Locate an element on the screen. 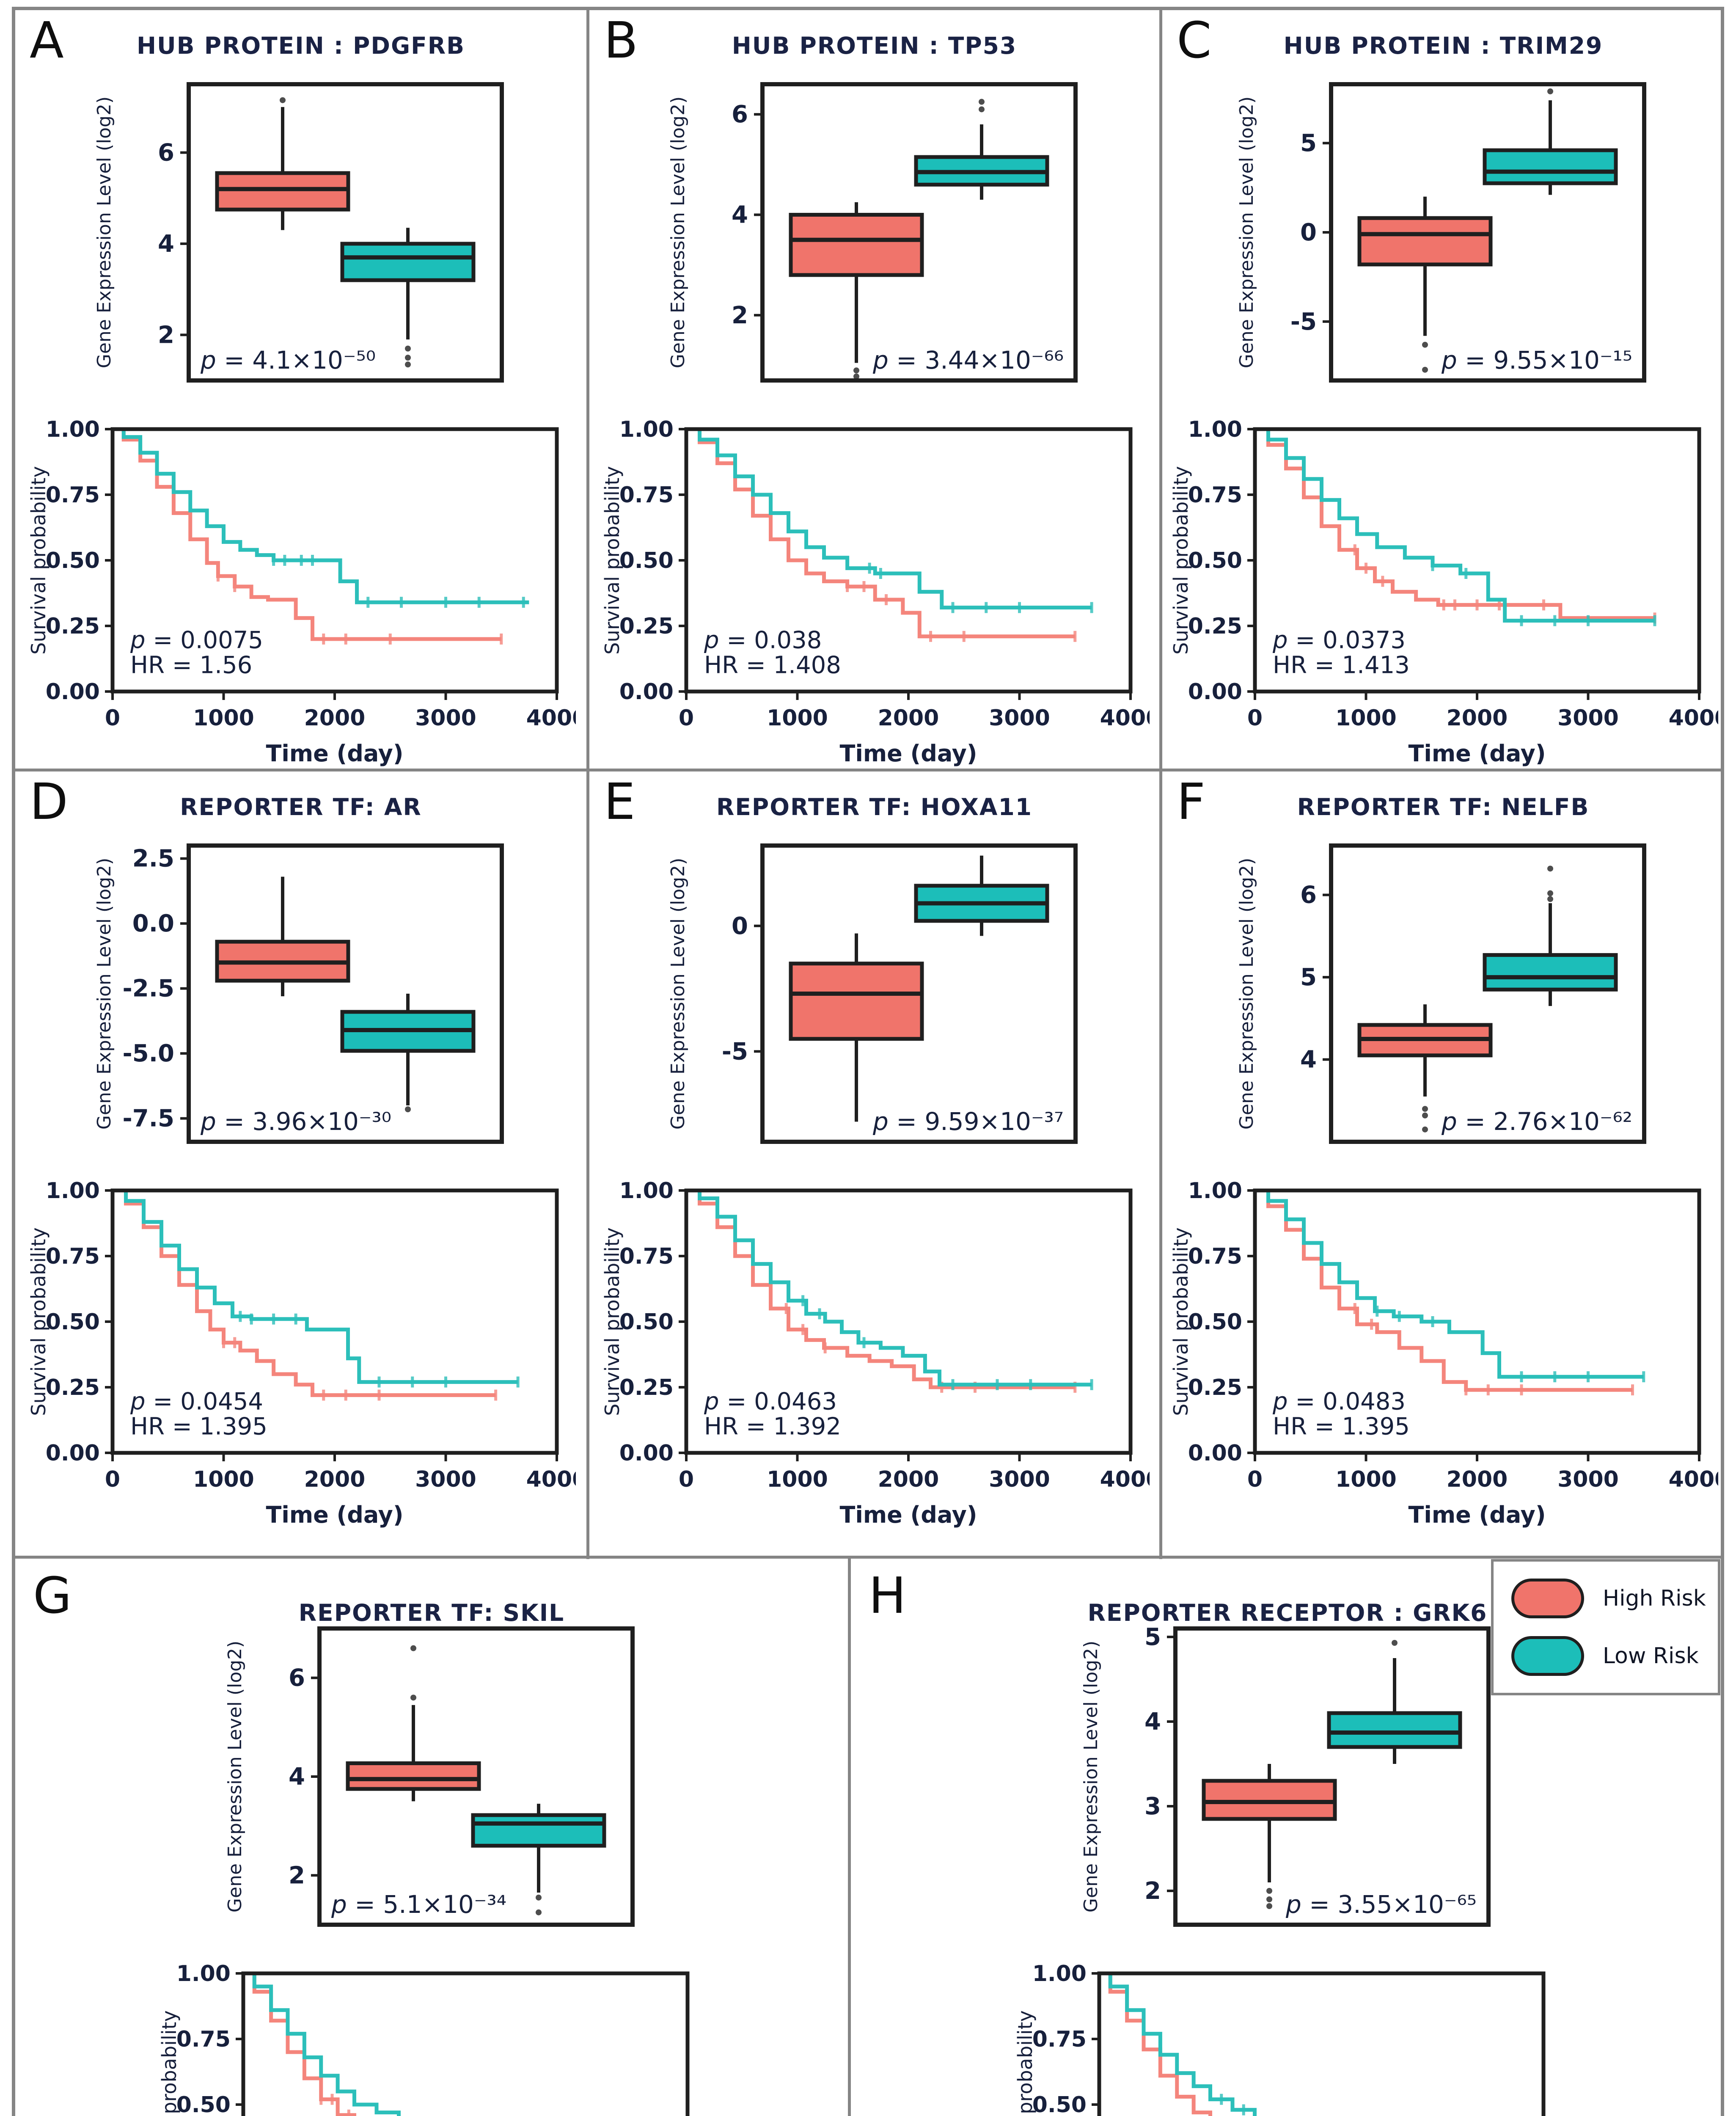 The height and width of the screenshot is (2116, 1736). panel-title: REPORTER TF: SKIL is located at coordinates (431, 1612).